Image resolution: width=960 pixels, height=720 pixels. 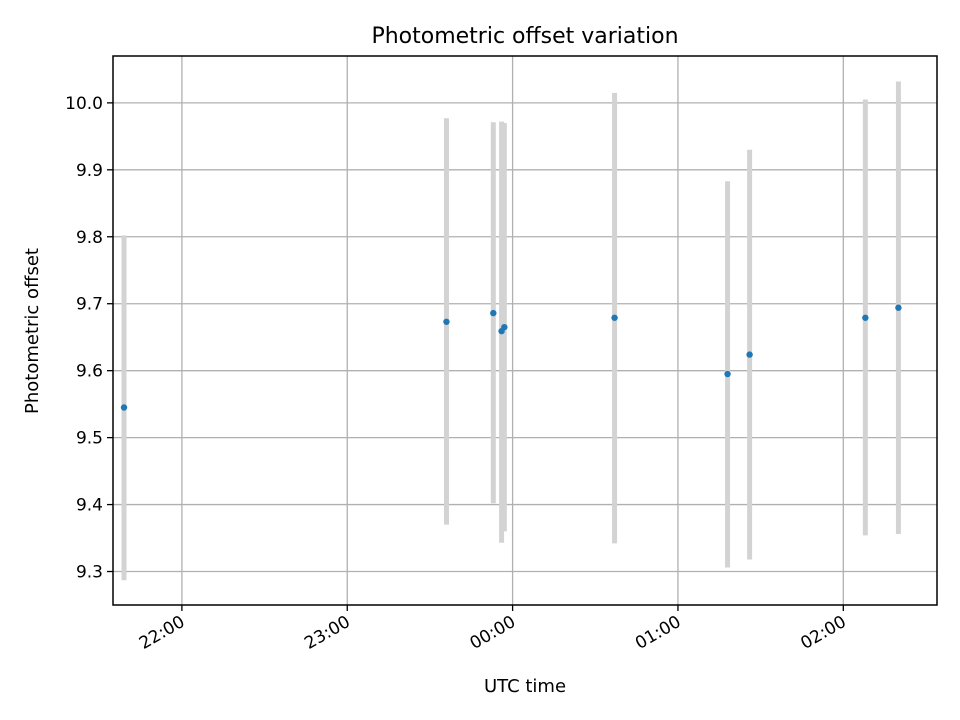 I want to click on point-layer, so click(x=511, y=357).